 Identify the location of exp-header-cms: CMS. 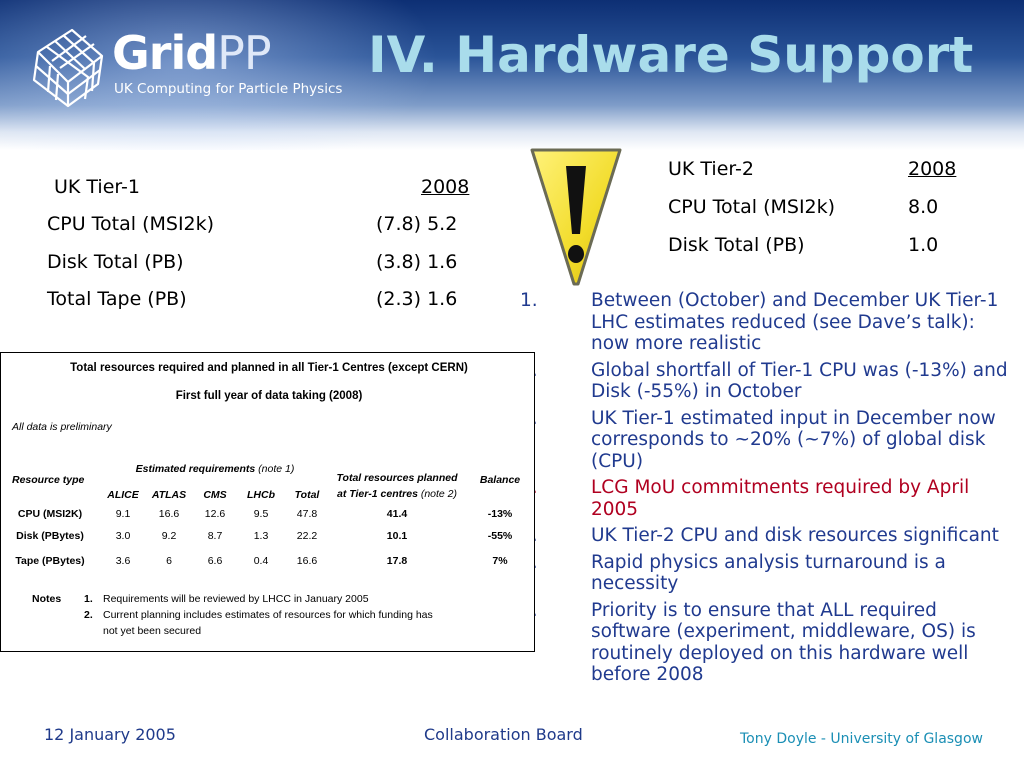
(215, 495).